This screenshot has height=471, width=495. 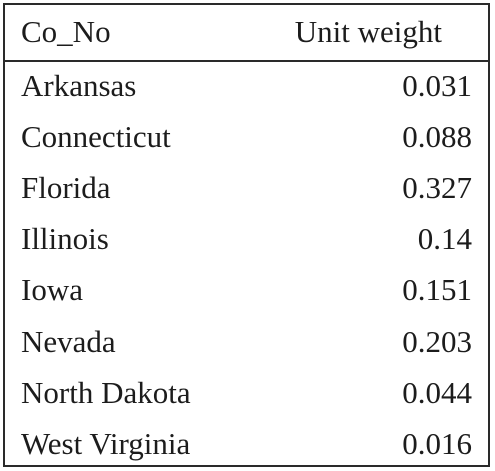 What do you see at coordinates (66, 188) in the screenshot?
I see `state-name-cell: Florida` at bounding box center [66, 188].